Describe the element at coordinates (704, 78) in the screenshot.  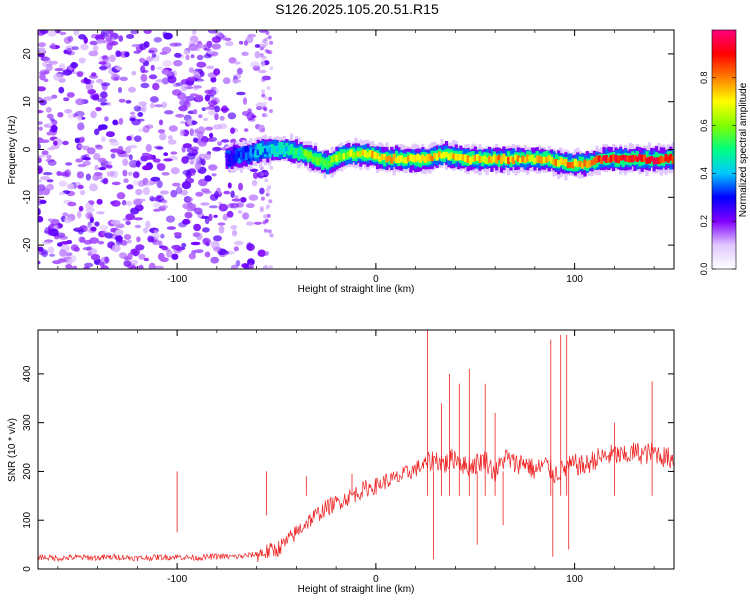
I see `colorbar-tick-label: 0.8` at that location.